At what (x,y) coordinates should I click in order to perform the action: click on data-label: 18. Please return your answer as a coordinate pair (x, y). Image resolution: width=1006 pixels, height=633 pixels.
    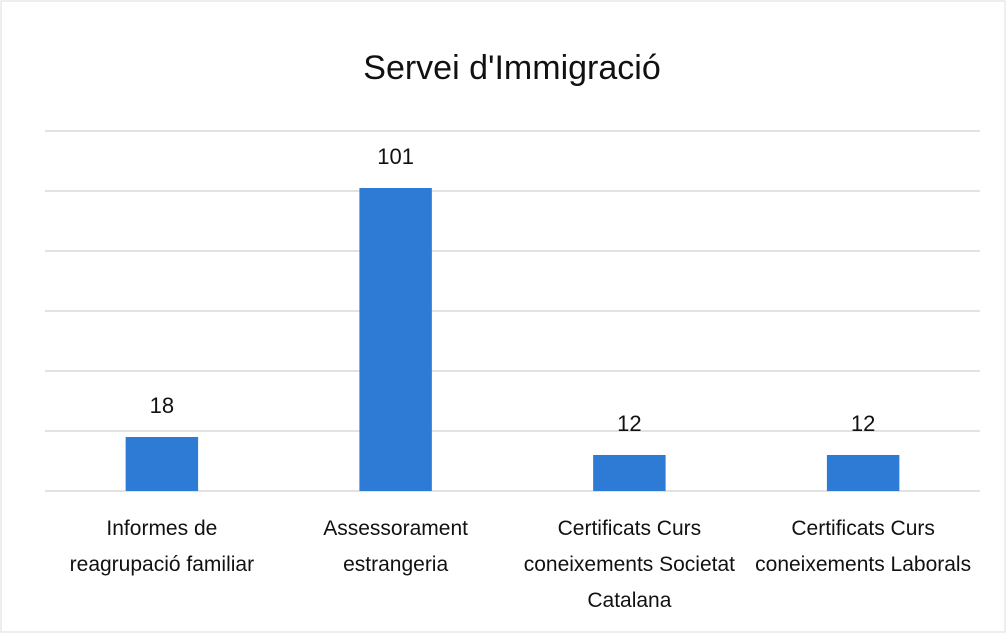
    Looking at the image, I should click on (162, 405).